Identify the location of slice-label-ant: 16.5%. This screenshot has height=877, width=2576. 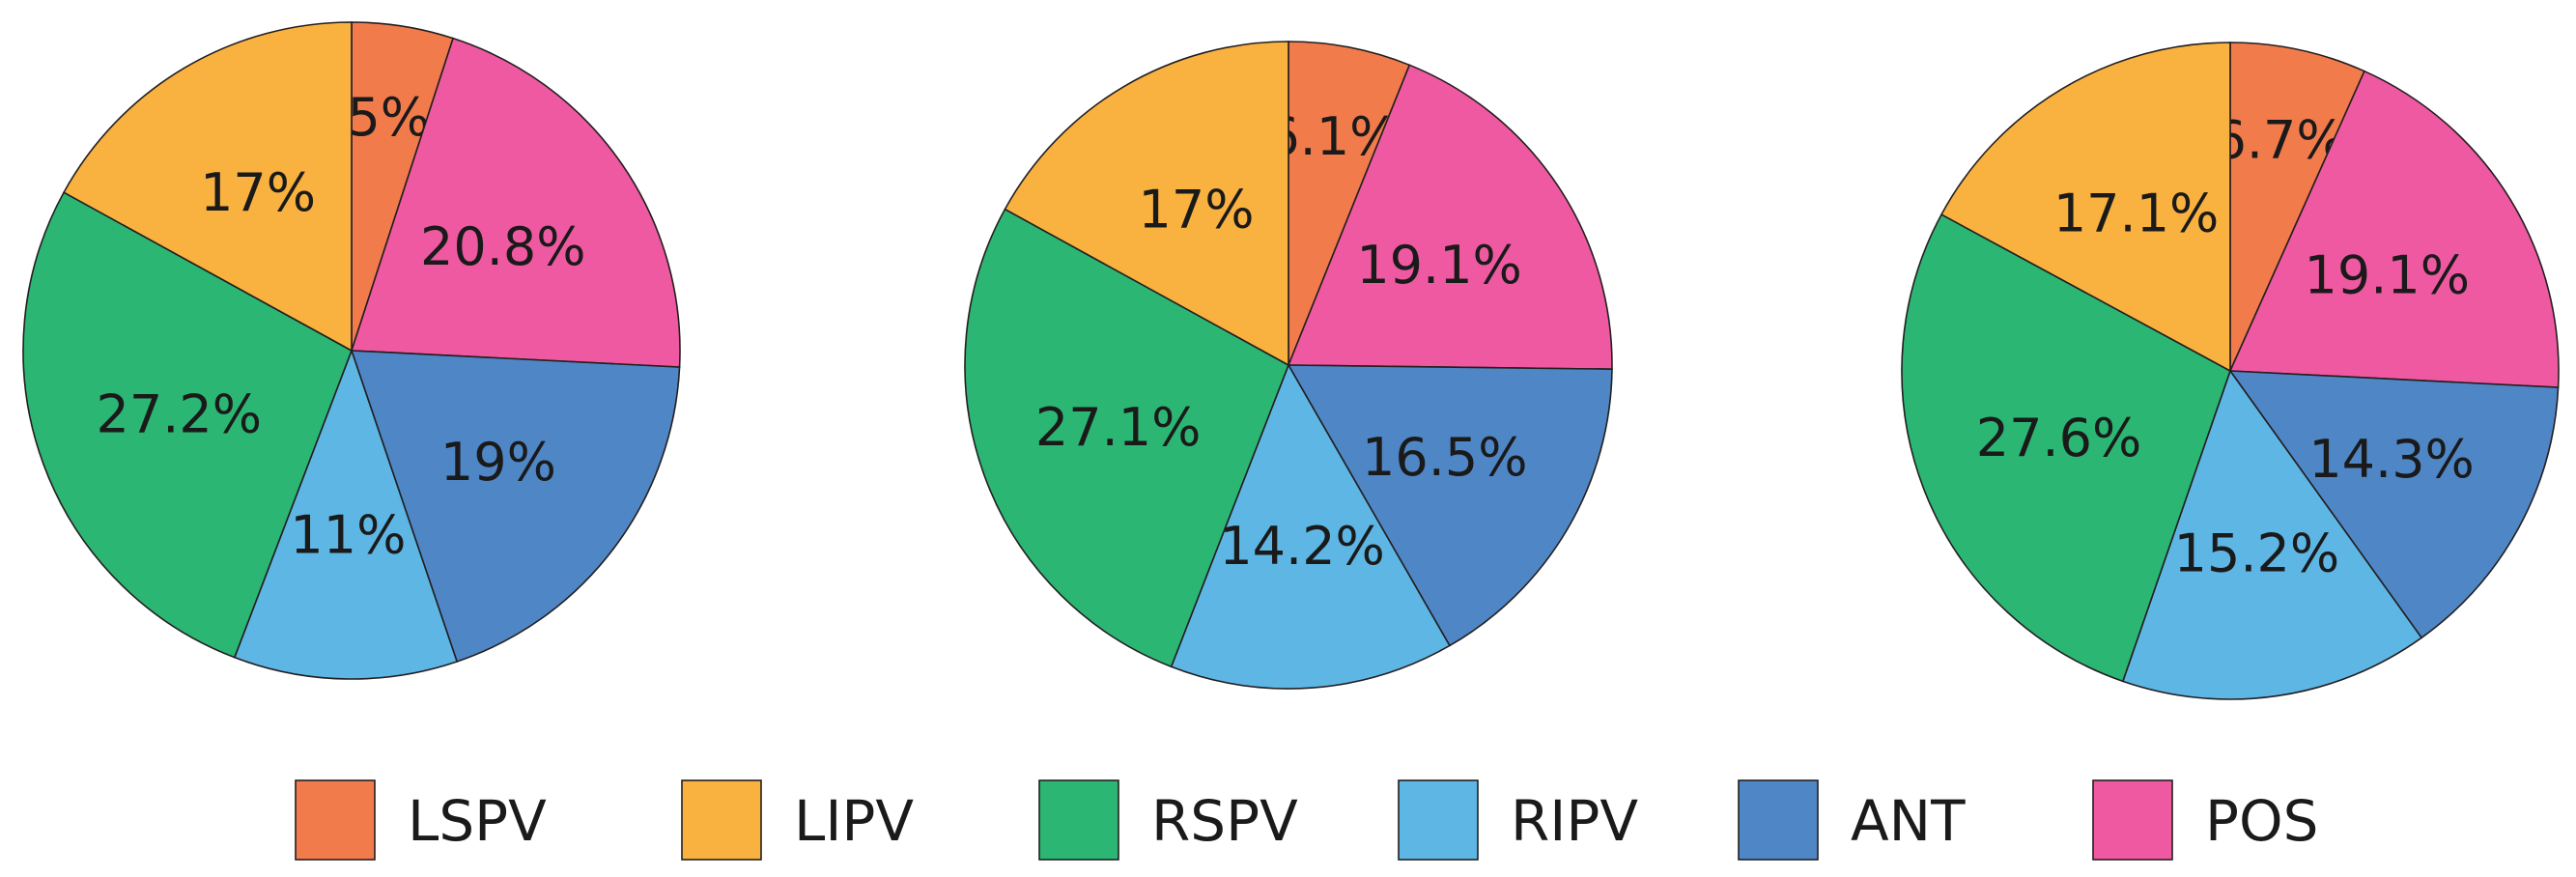
(1445, 457).